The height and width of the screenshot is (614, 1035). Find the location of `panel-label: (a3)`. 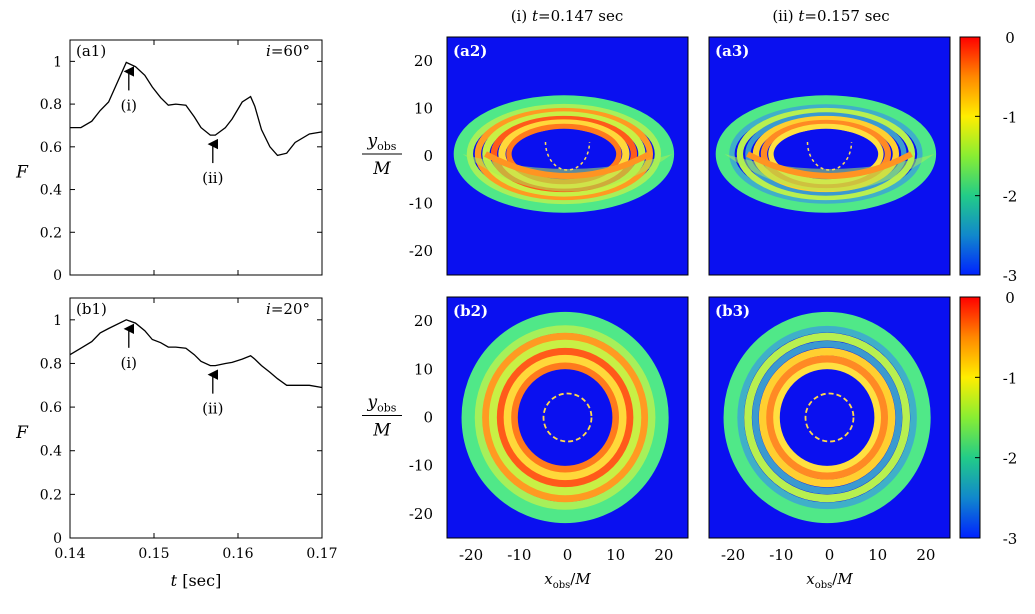

panel-label: (a3) is located at coordinates (732, 51).